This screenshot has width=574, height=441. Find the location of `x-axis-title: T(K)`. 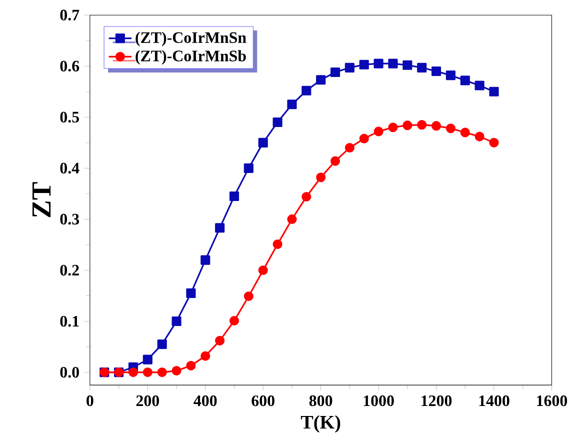

x-axis-title: T(K) is located at coordinates (320, 424).